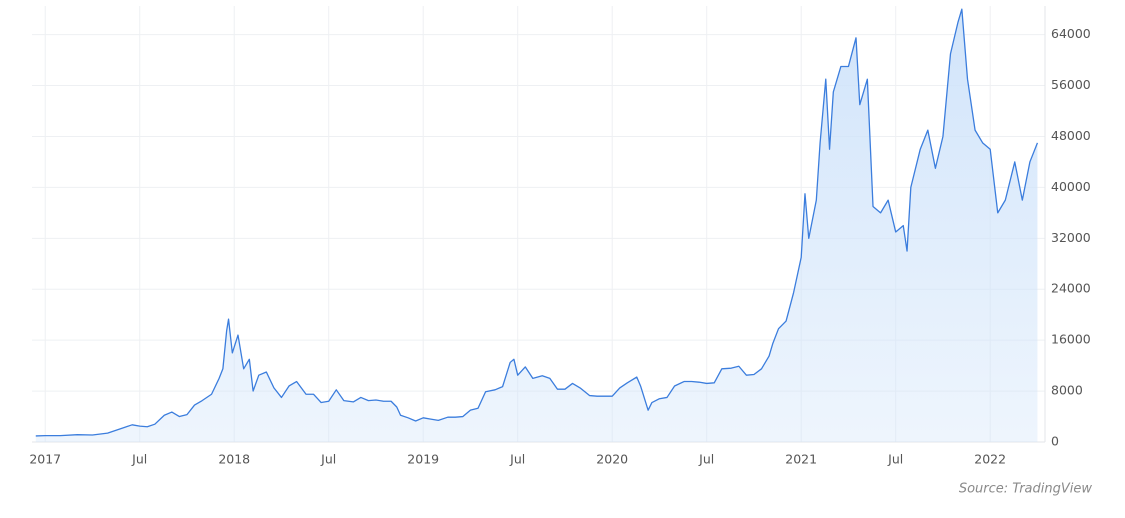 The width and height of the screenshot is (1125, 518). I want to click on x-tick-label: 2021, so click(801, 459).